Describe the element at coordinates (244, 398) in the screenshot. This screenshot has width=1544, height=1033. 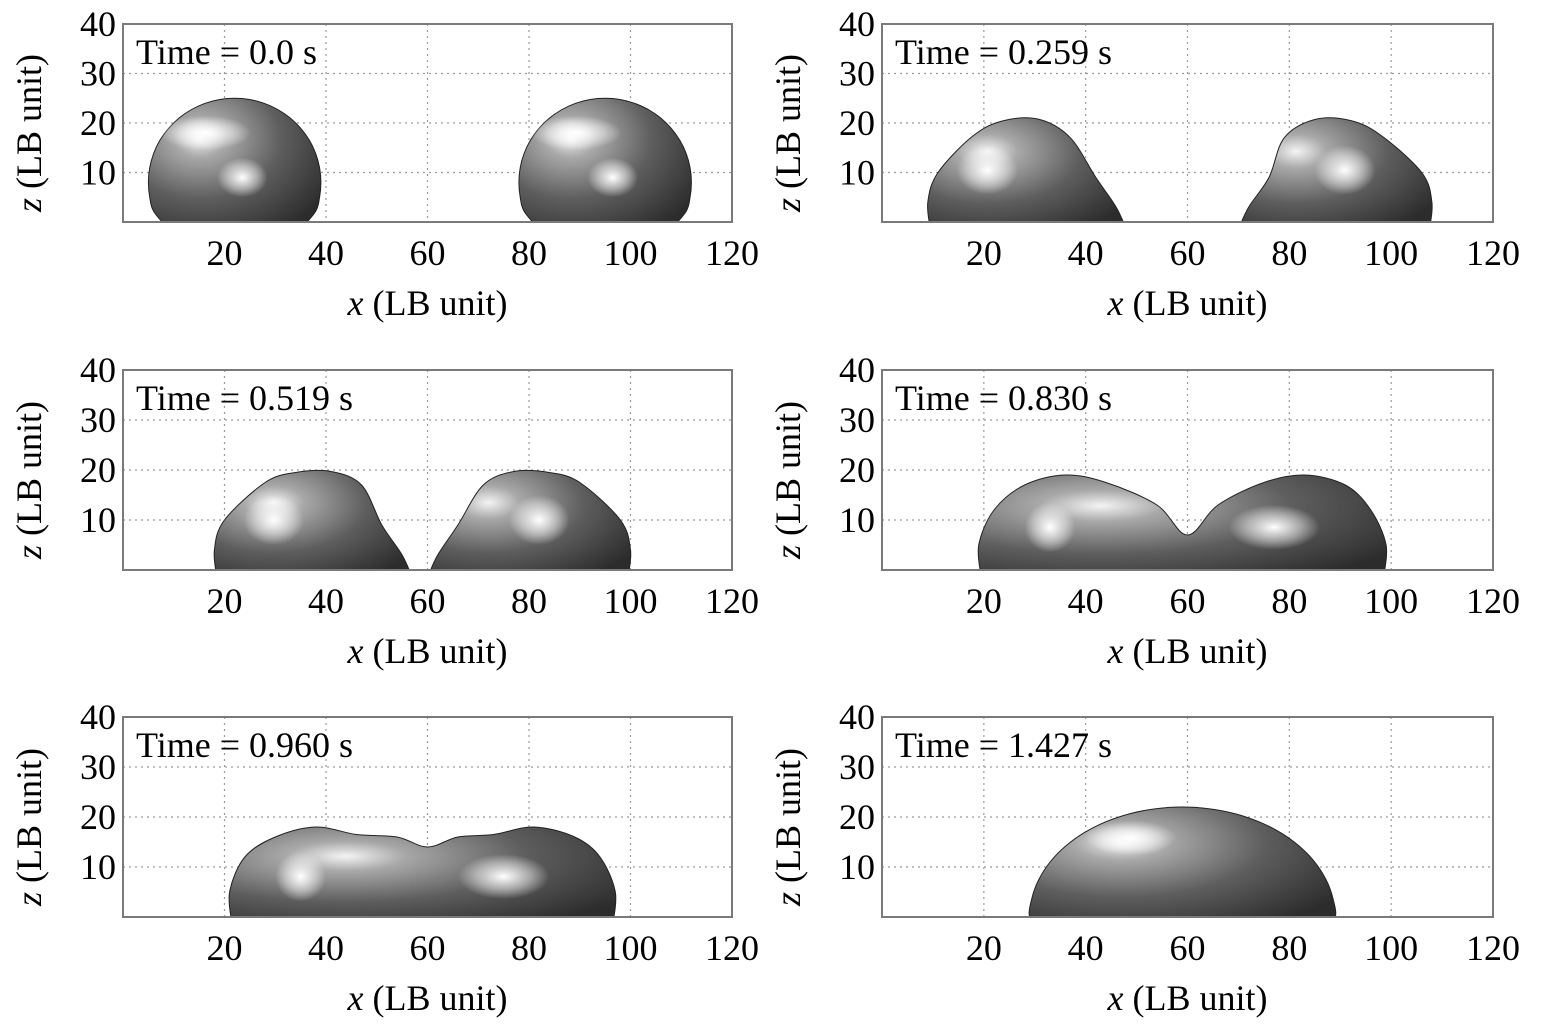
I see `time-label: Time = 0.519 s` at that location.